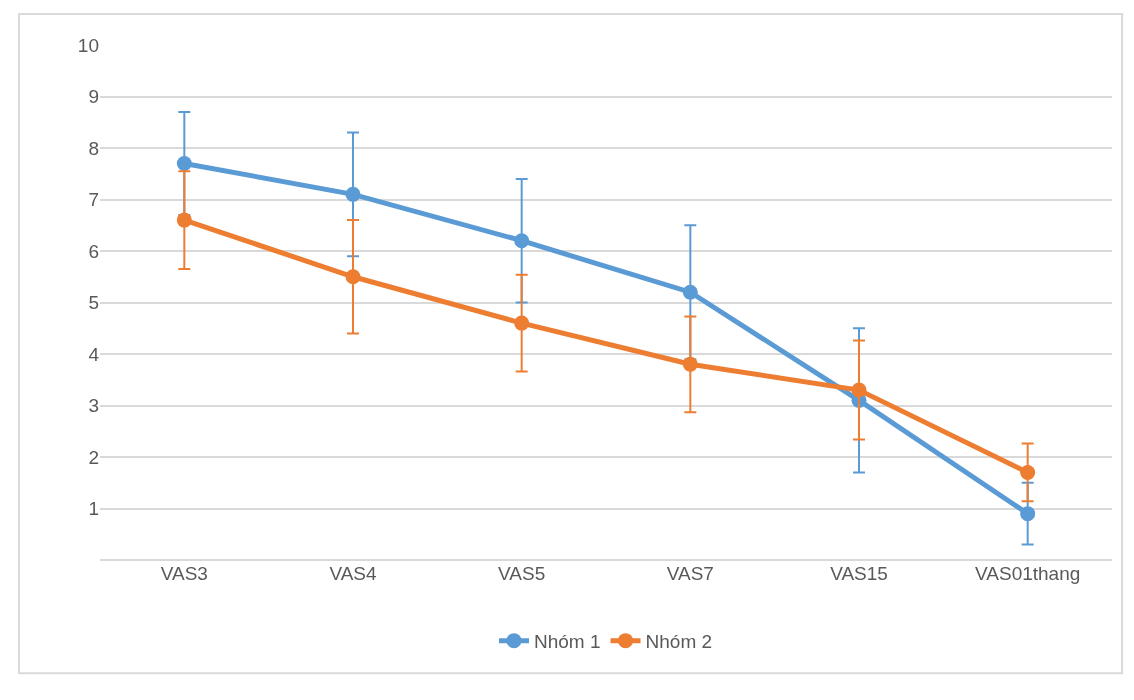  Describe the element at coordinates (184, 573) in the screenshot. I see `x-tick-label: VAS3` at that location.